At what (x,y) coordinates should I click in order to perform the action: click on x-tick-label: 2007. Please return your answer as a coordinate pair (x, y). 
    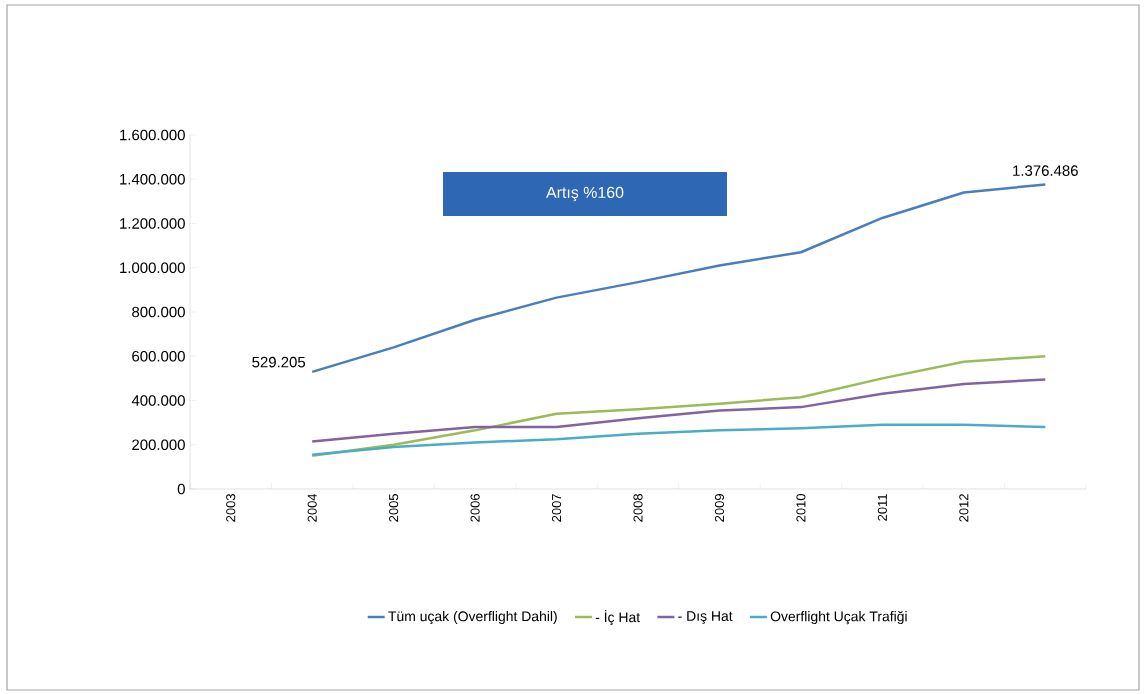
    Looking at the image, I should click on (556, 508).